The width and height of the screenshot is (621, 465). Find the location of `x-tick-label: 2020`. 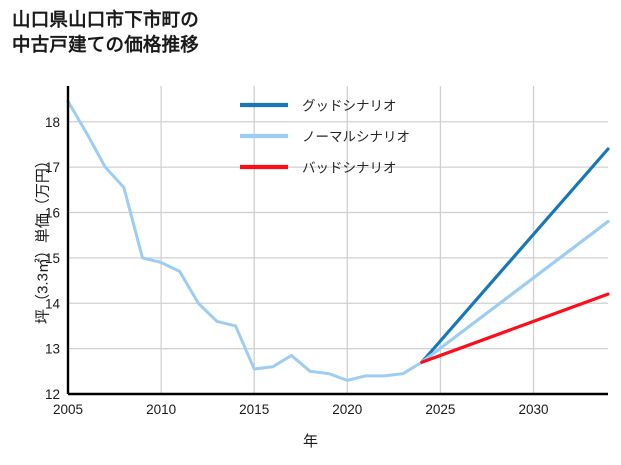

x-tick-label: 2020 is located at coordinates (347, 409).